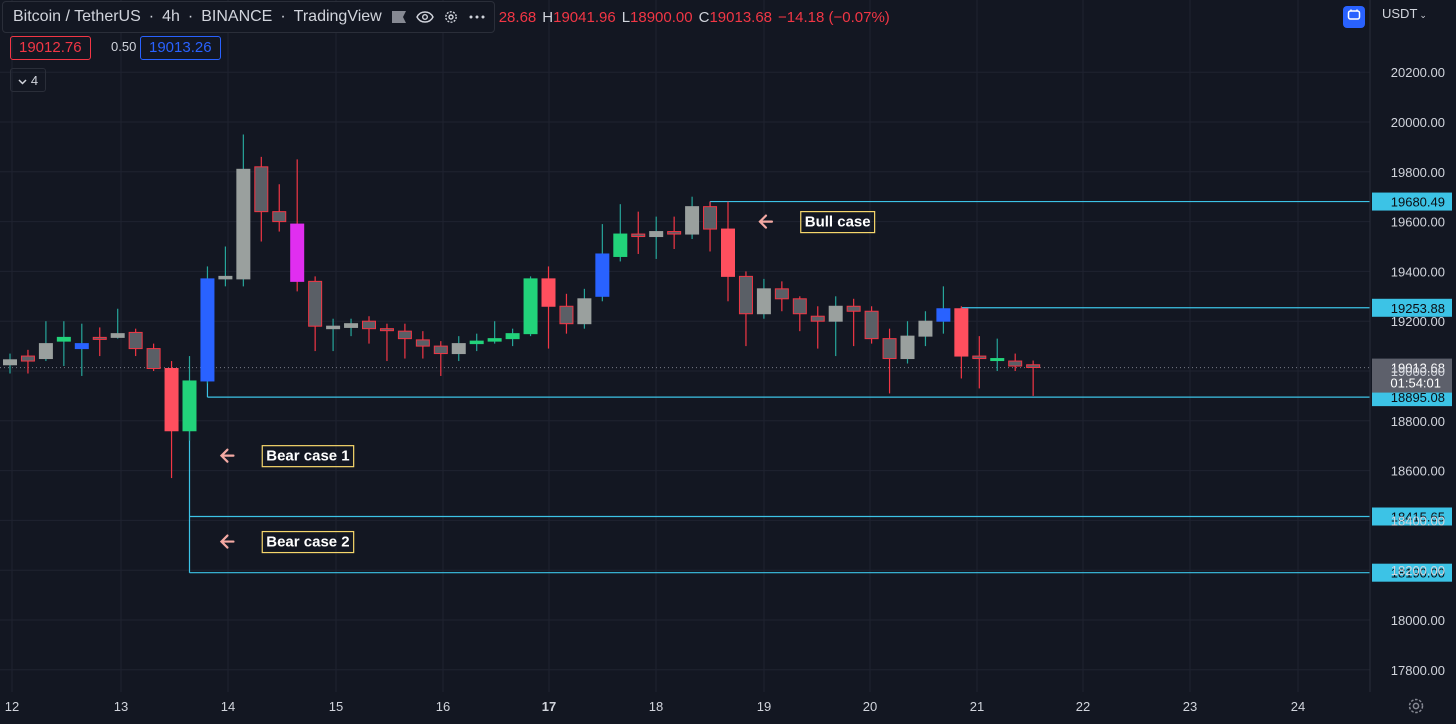 The image size is (1456, 724). I want to click on indicator-count: 4, so click(34, 80).